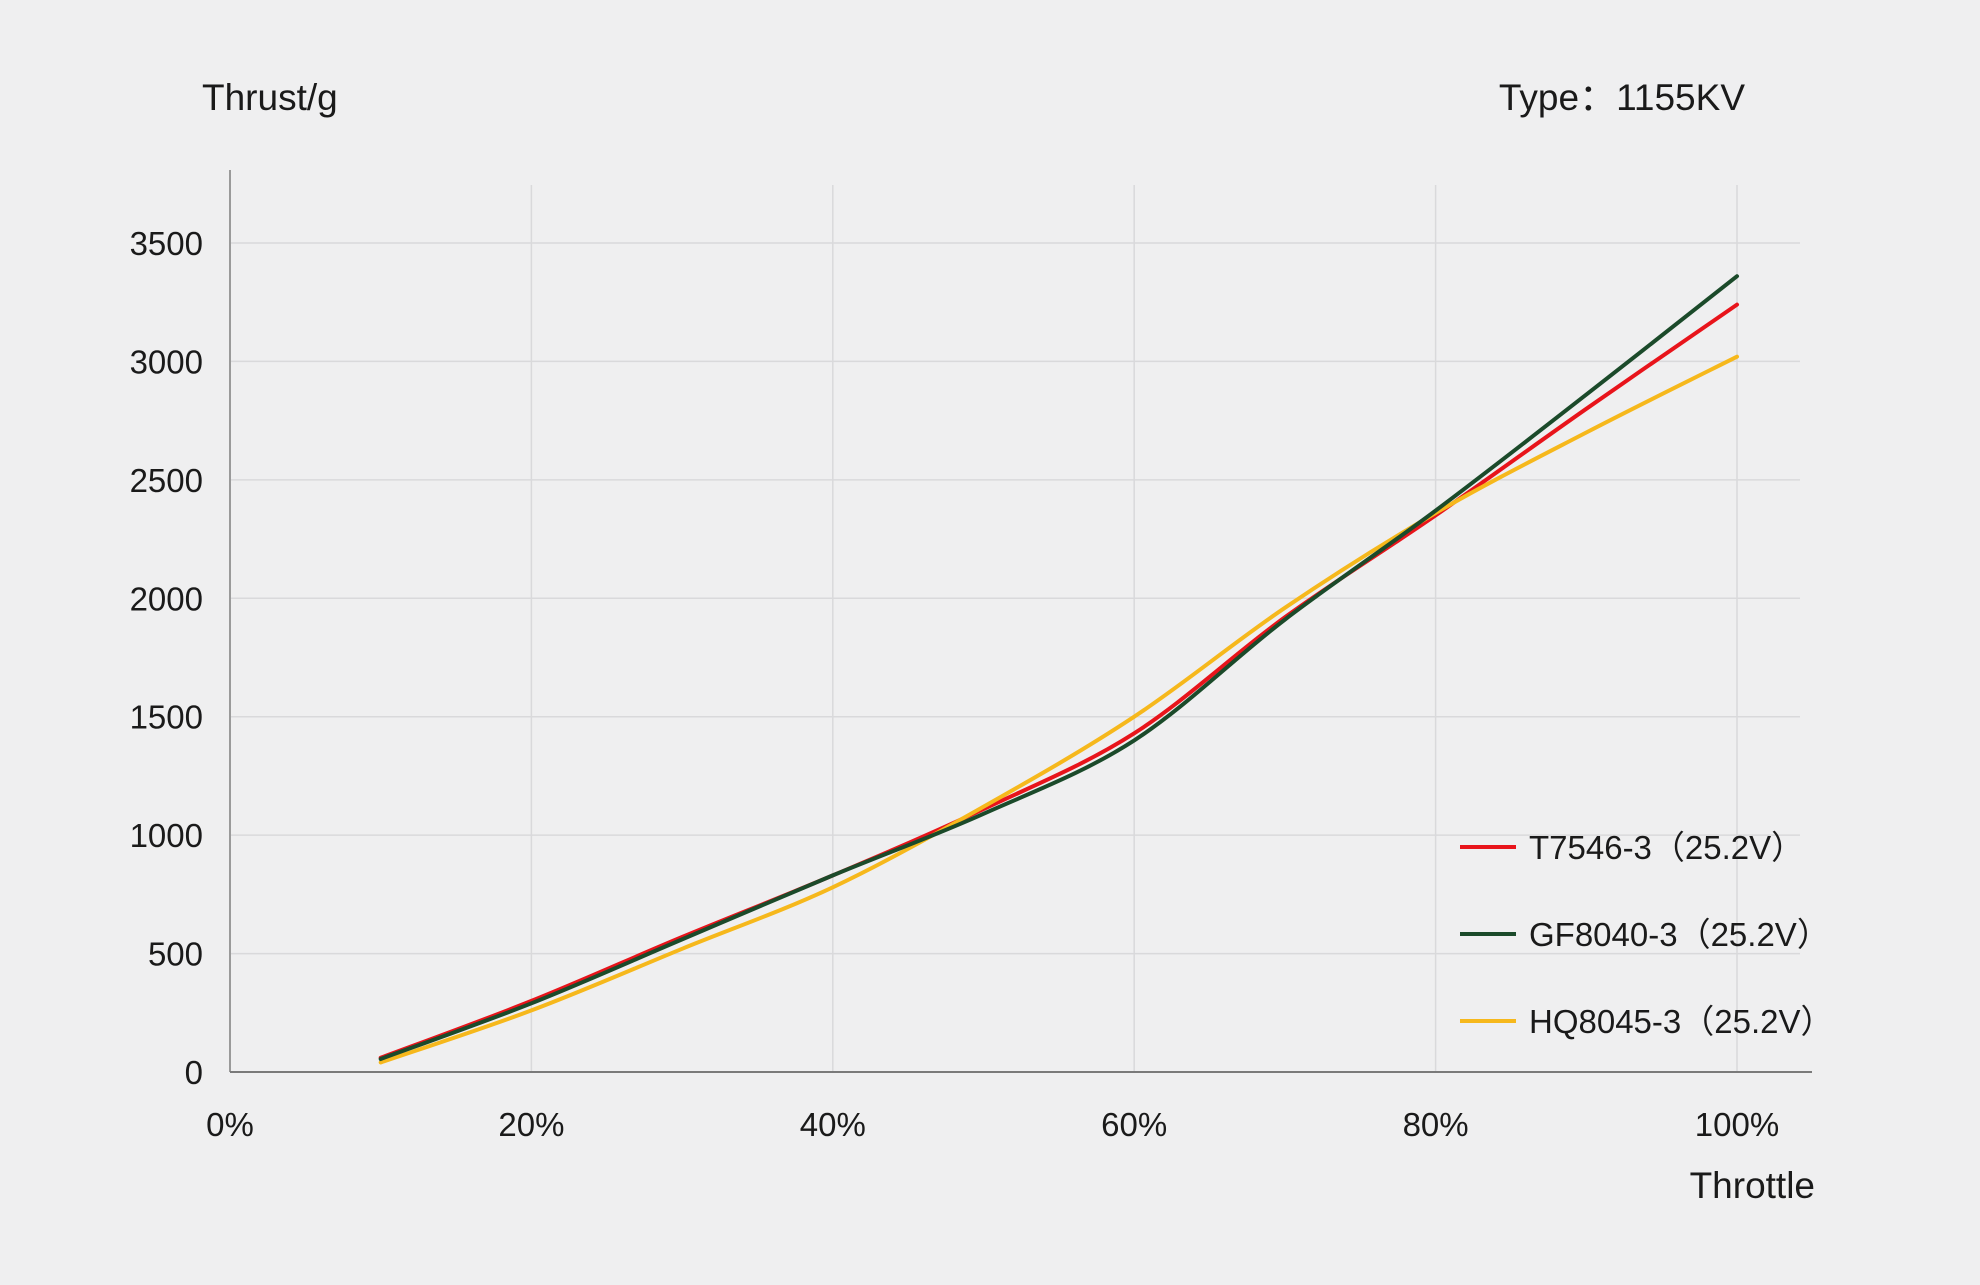  Describe the element at coordinates (1737, 1124) in the screenshot. I see `x-tick-label: 100%` at that location.